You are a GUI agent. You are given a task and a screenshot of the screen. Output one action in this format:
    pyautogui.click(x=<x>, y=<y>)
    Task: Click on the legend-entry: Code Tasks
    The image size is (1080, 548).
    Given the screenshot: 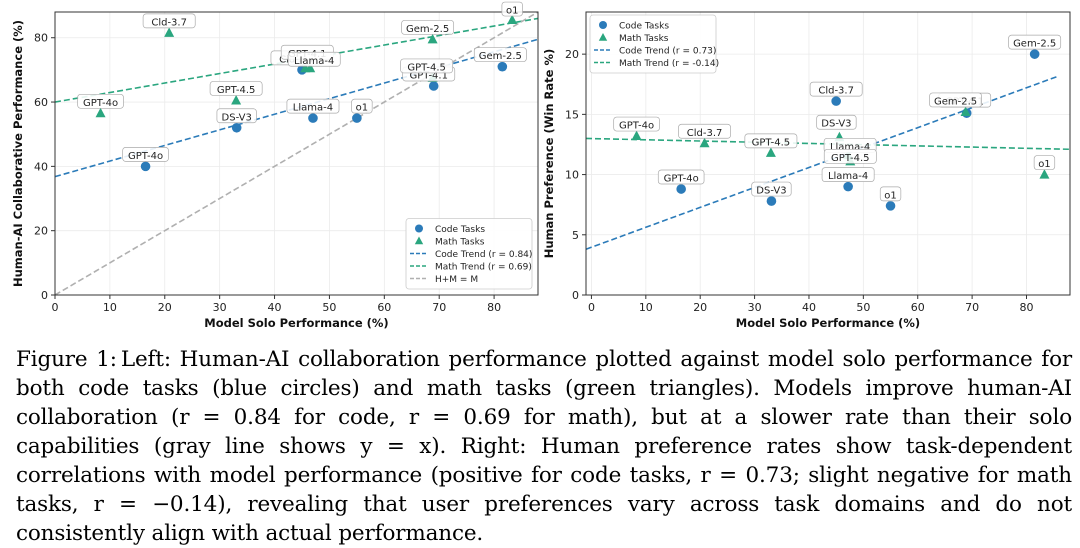 What is the action you would take?
    pyautogui.click(x=460, y=230)
    